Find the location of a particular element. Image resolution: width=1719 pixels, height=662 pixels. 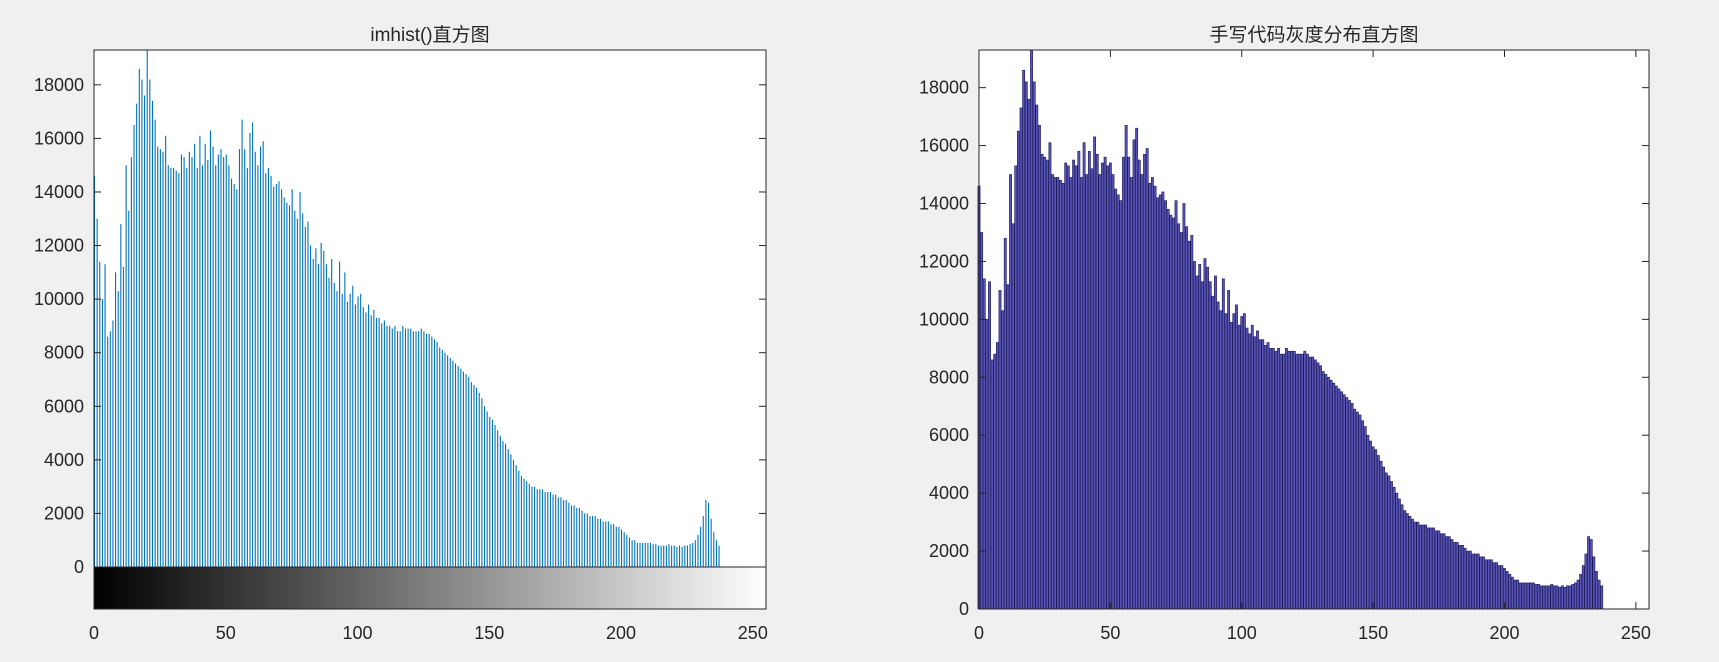

x-tick-label: 100 is located at coordinates (1242, 633).